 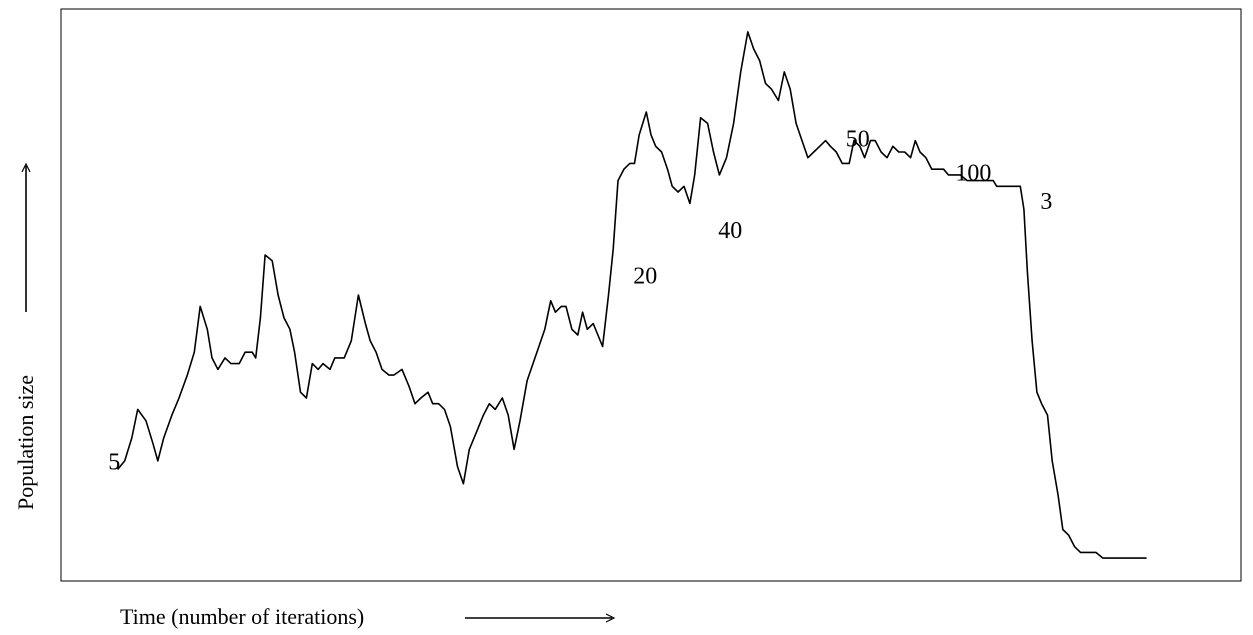 I want to click on x-axis-label: Time (number of iterations), so click(x=242, y=616).